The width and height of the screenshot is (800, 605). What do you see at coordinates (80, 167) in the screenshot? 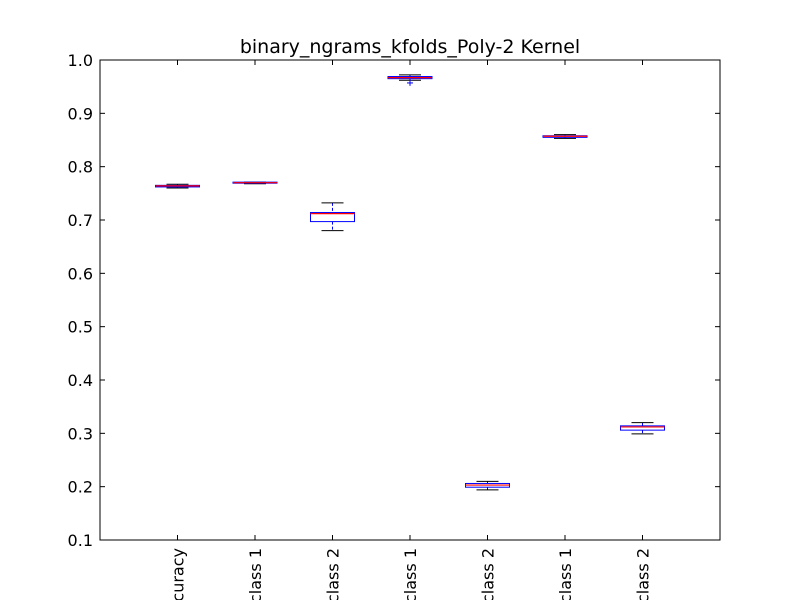
I see `y-tick-label: 0.8` at bounding box center [80, 167].